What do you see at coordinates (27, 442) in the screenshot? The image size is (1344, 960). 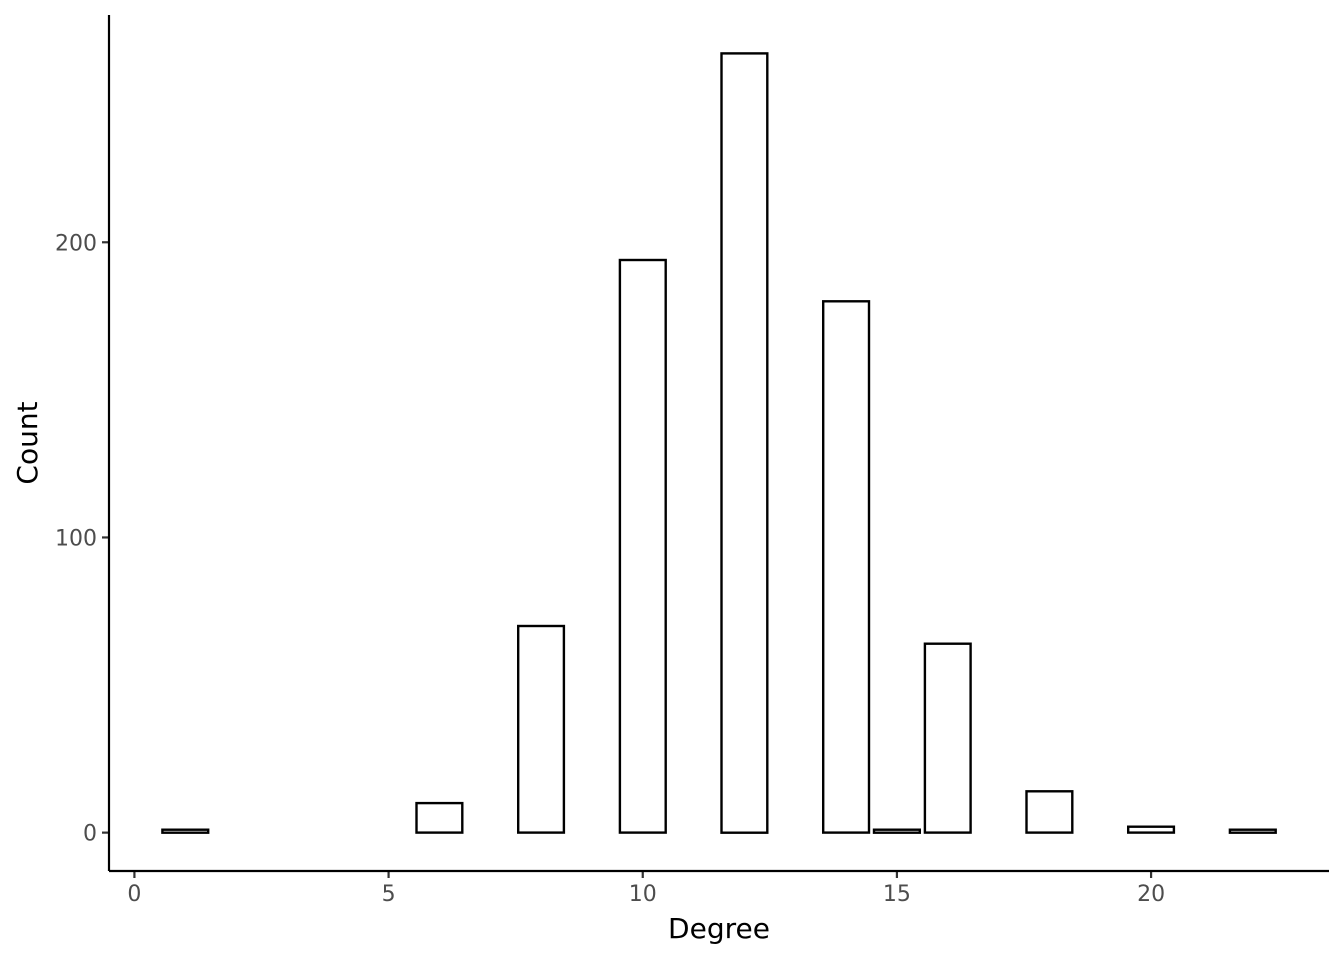 I see `y-axis-title: Count` at bounding box center [27, 442].